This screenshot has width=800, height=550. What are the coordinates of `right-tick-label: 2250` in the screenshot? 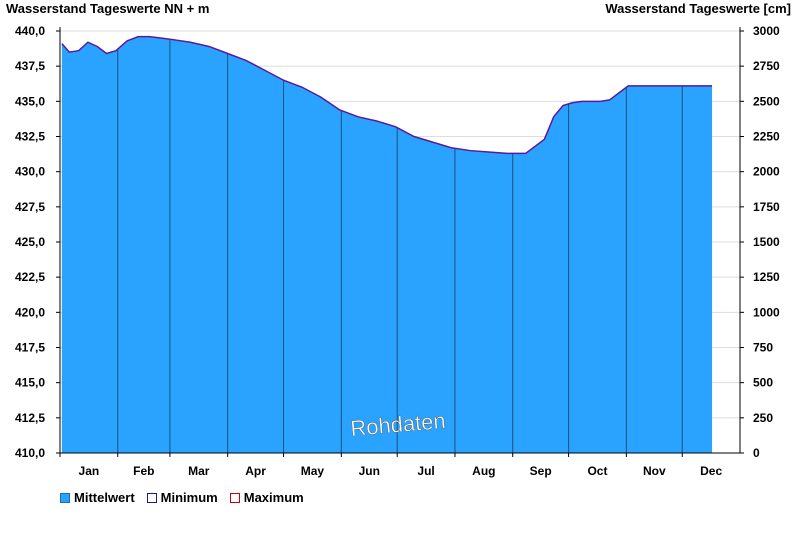 It's located at (766, 137).